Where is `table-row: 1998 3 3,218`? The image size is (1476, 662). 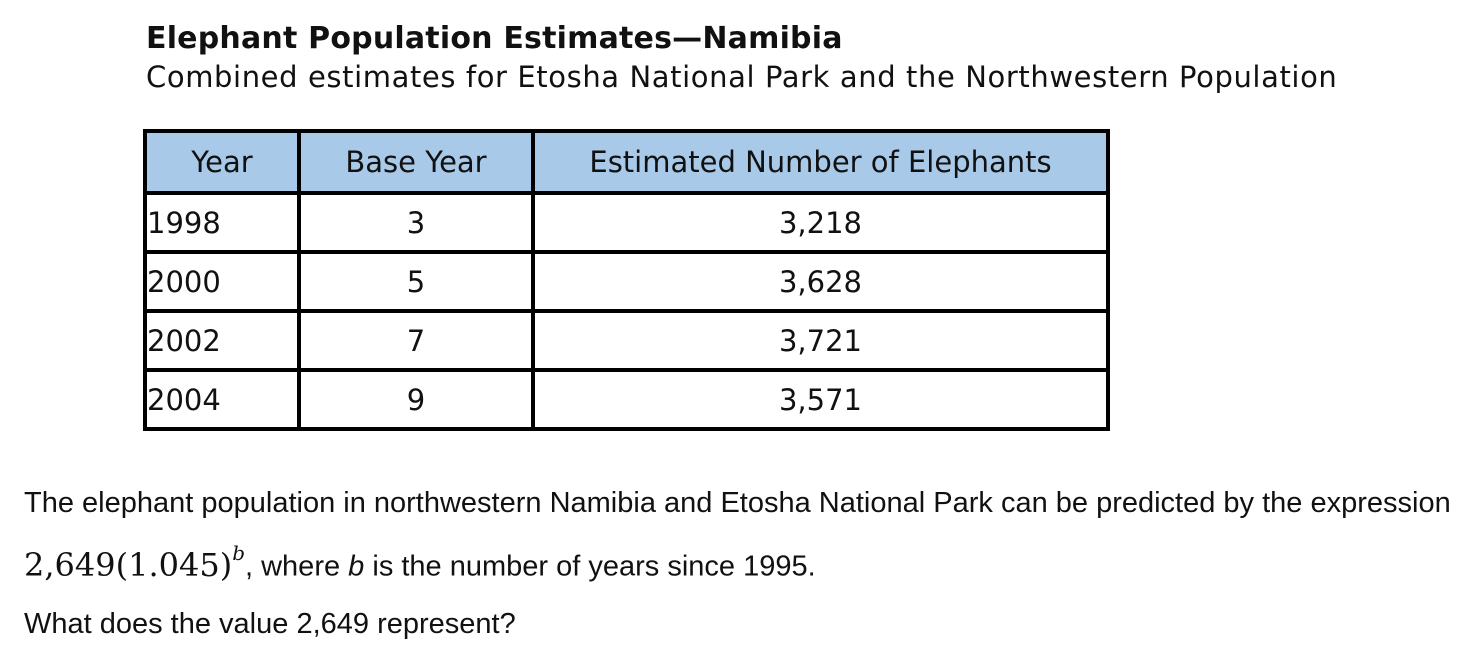
table-row: 1998 3 3,218 is located at coordinates (626, 222).